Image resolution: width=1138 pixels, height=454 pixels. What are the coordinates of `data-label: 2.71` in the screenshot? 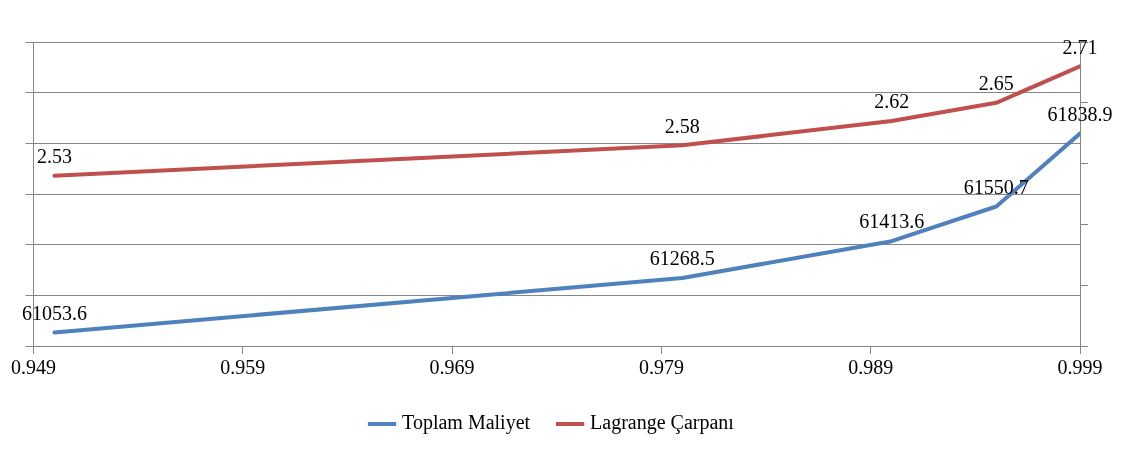 It's located at (1080, 46).